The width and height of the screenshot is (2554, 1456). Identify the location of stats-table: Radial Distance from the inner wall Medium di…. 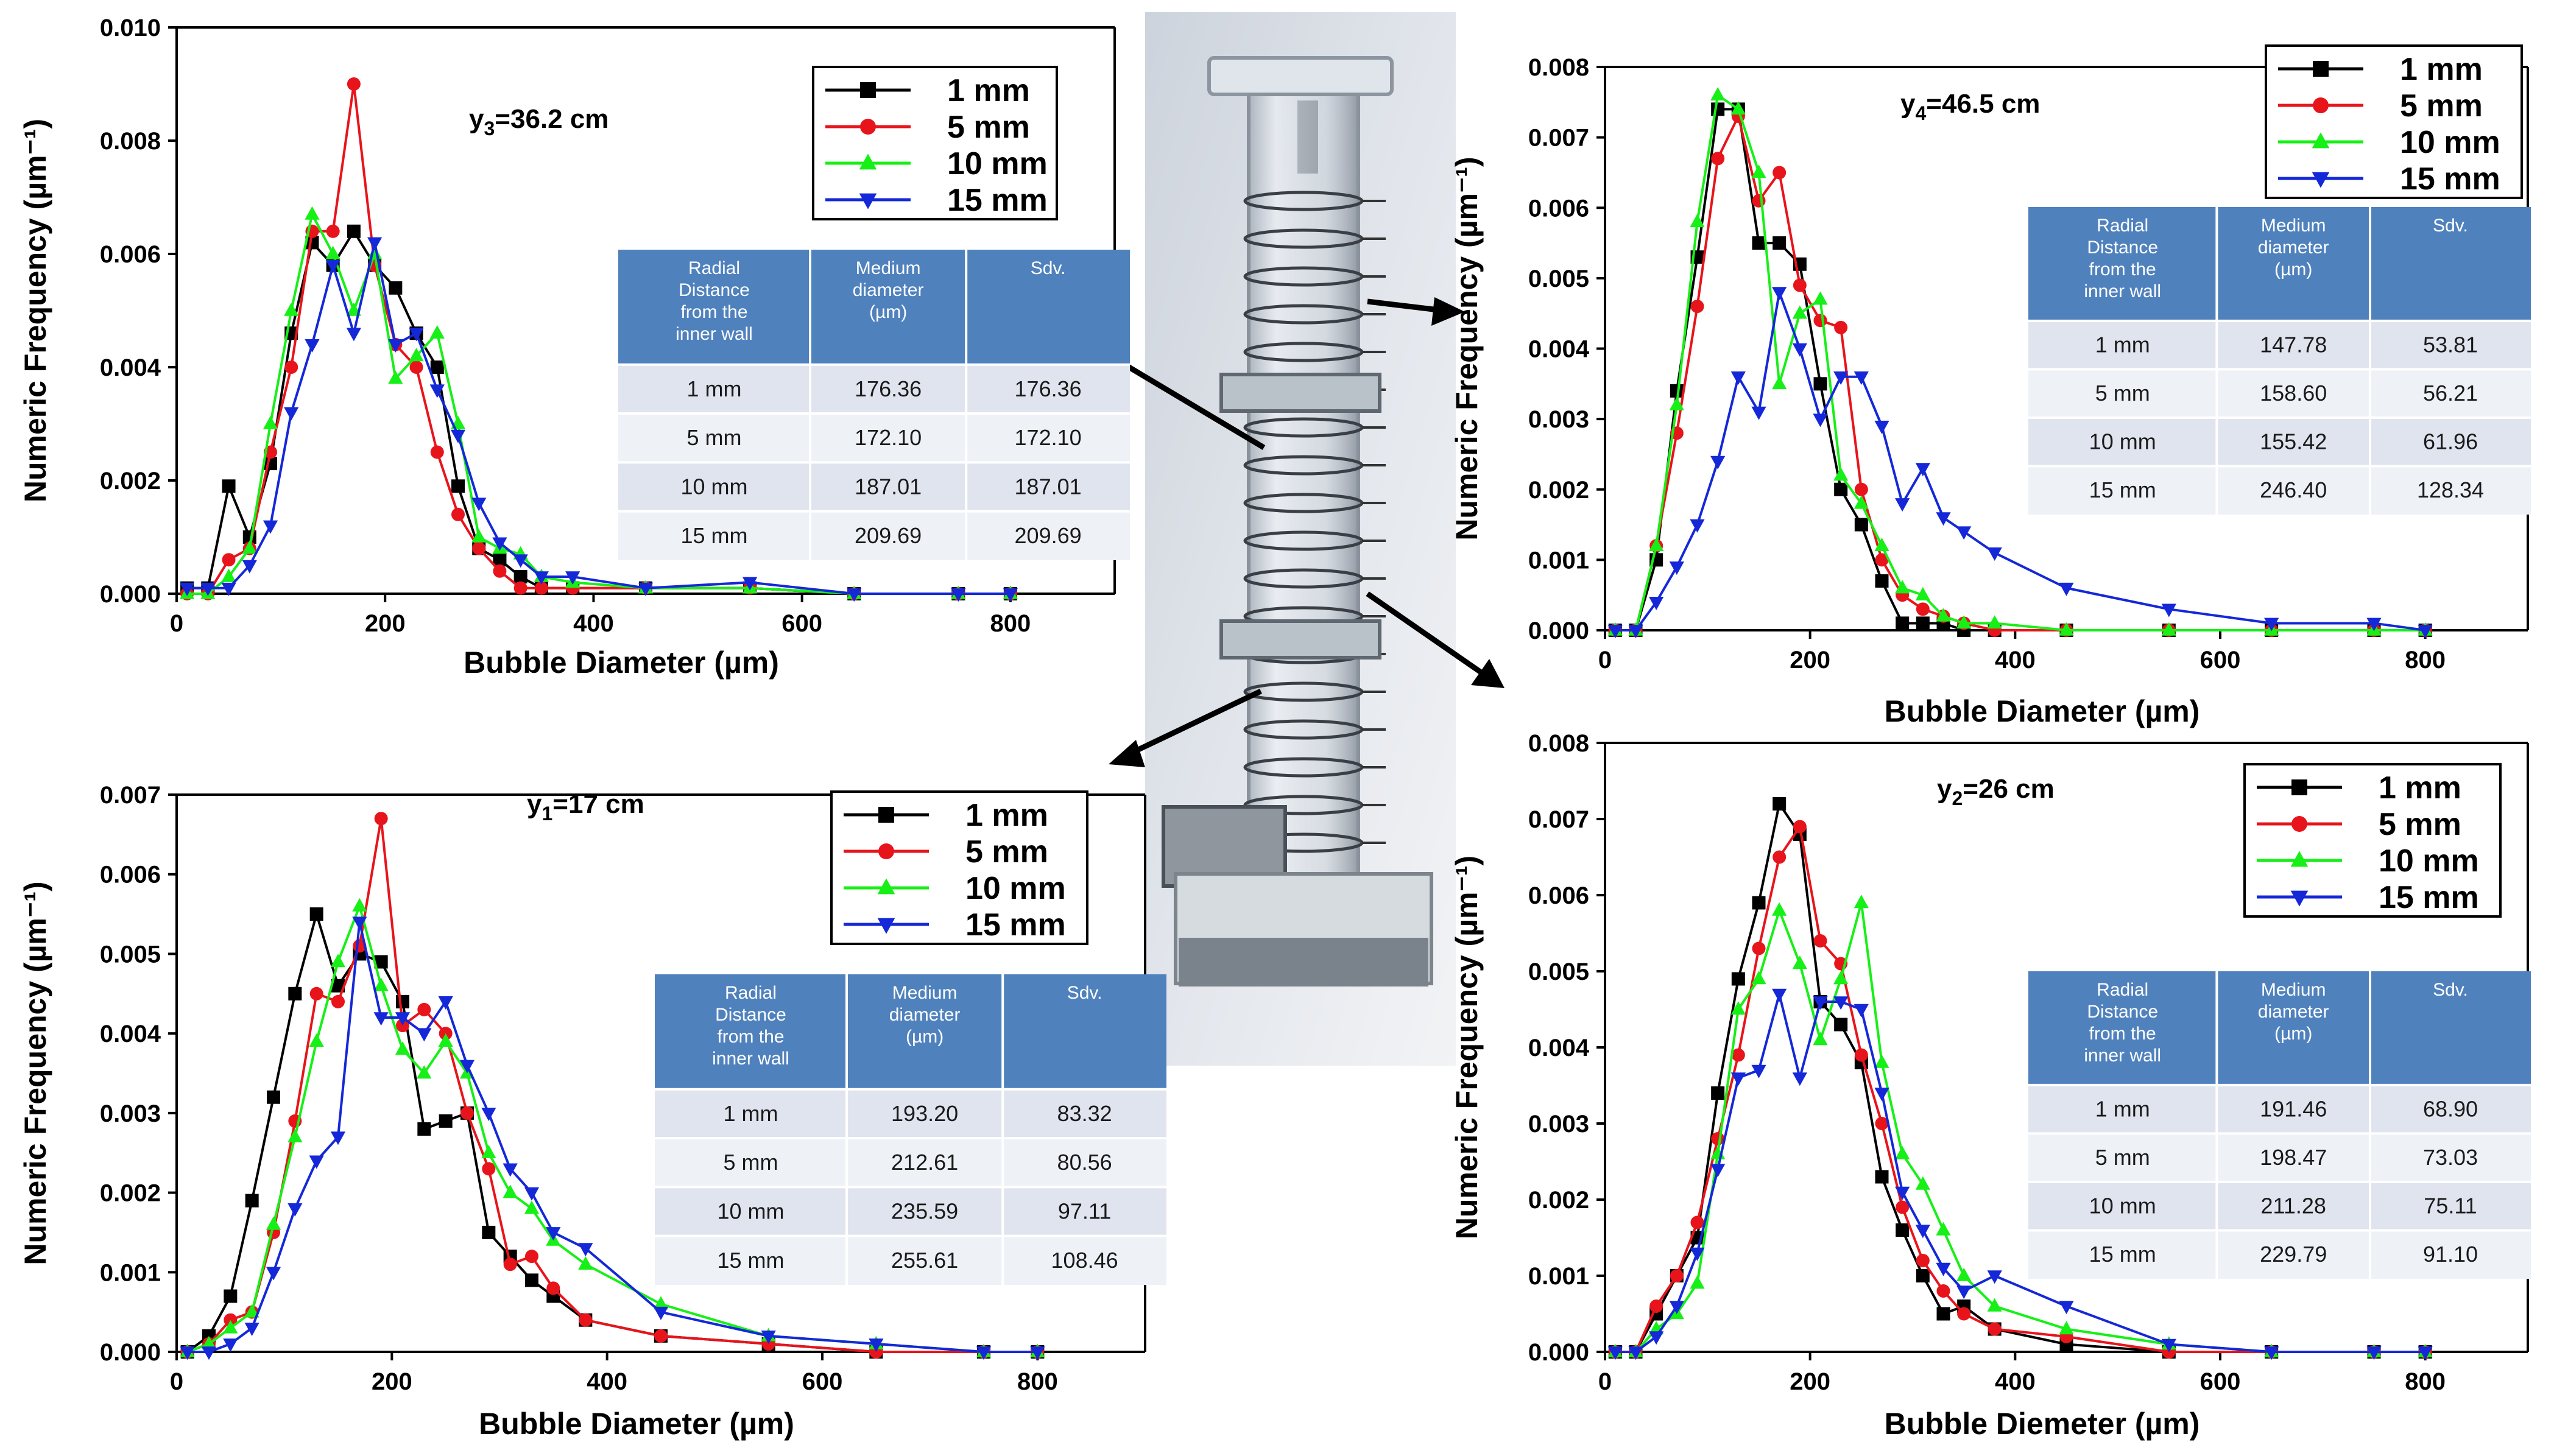
(874, 405).